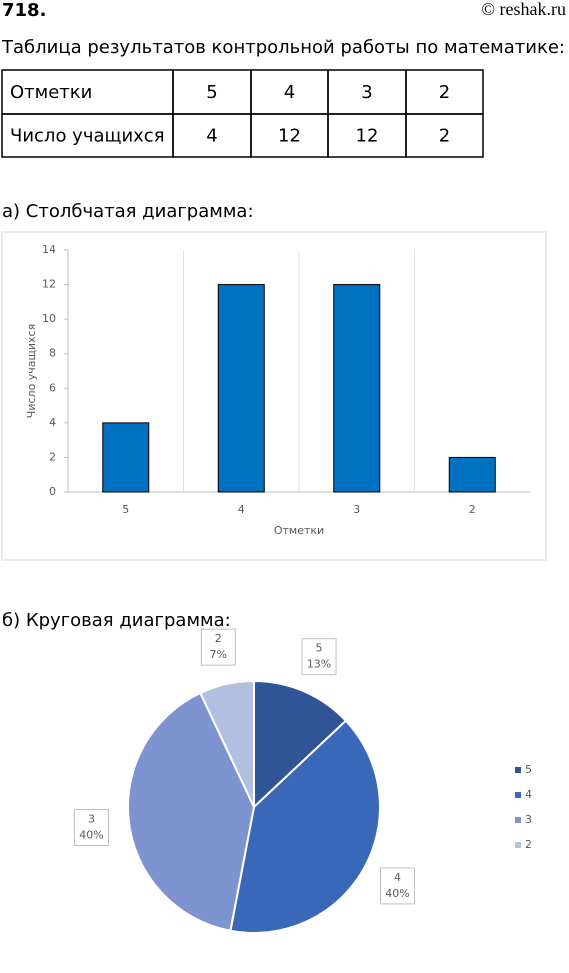 The height and width of the screenshot is (973, 569). What do you see at coordinates (116, 620) in the screenshot?
I see `section-title: б) Круговая диаграмма:` at bounding box center [116, 620].